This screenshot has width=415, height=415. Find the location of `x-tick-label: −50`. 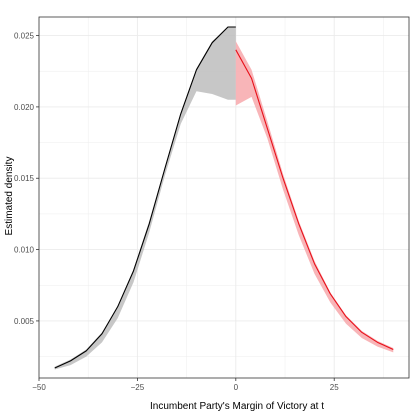

x-tick-label: −50 is located at coordinates (39, 387).